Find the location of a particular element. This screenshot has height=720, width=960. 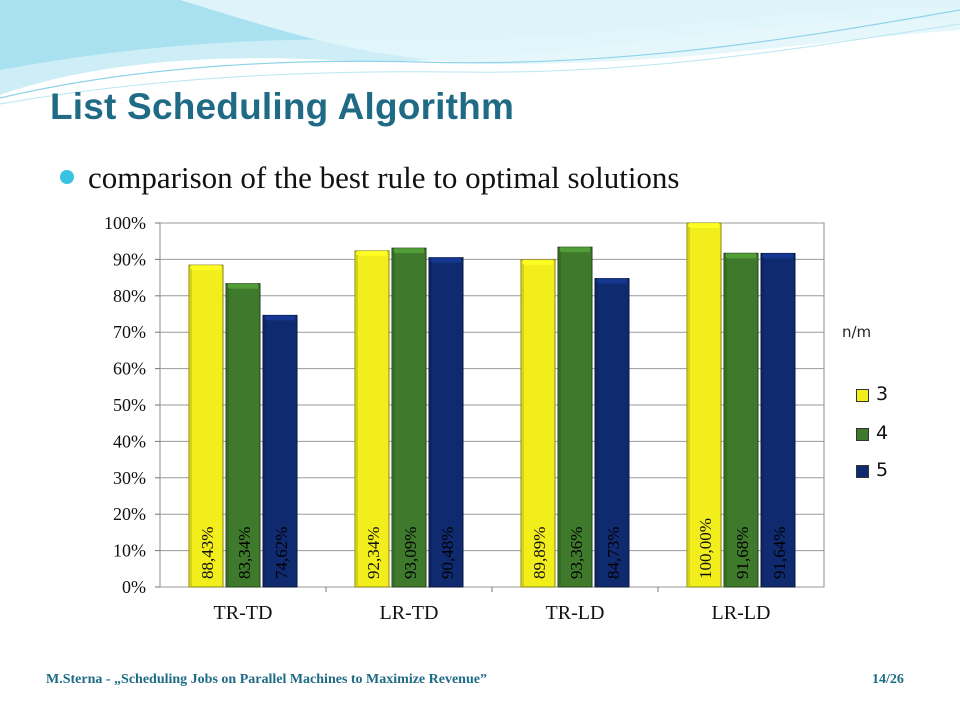

data-label: 83,34% is located at coordinates (244, 553).